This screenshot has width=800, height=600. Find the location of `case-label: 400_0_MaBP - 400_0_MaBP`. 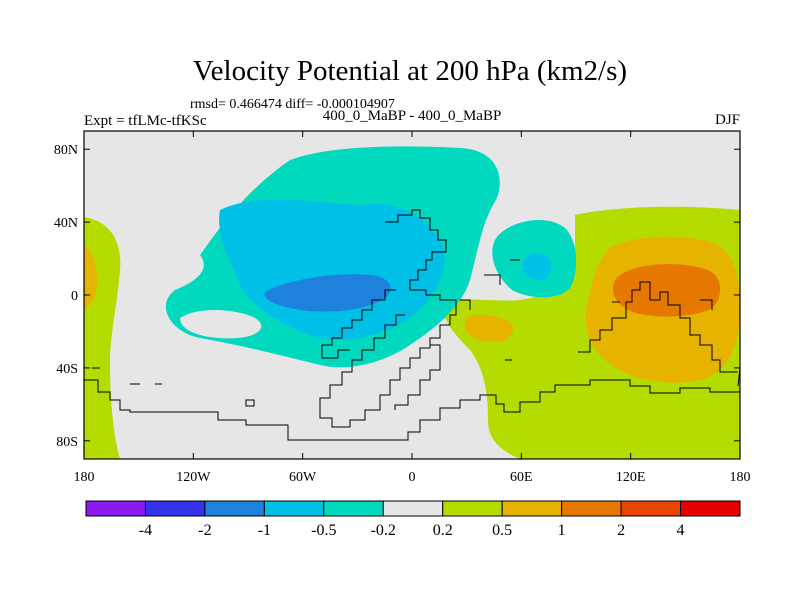

case-label: 400_0_MaBP - 400_0_MaBP is located at coordinates (412, 116).